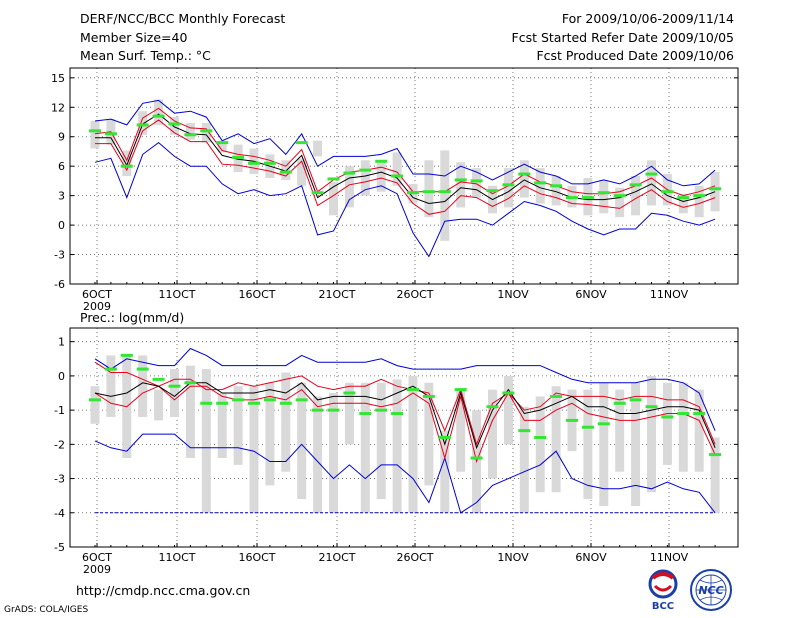  I want to click on x-year-label: 2009, so click(97, 569).